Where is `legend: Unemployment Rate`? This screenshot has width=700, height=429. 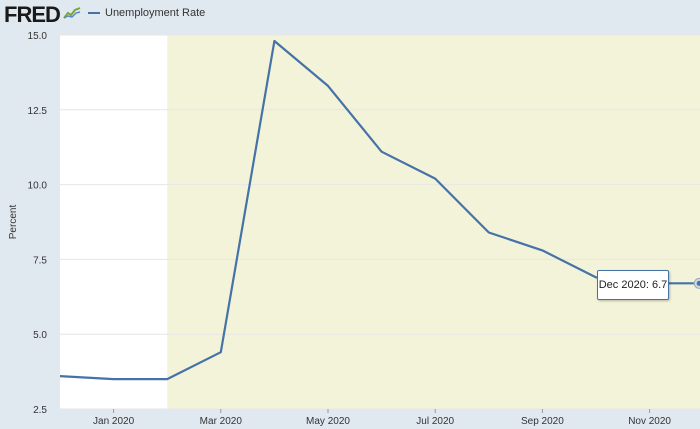 legend: Unemployment Rate is located at coordinates (146, 13).